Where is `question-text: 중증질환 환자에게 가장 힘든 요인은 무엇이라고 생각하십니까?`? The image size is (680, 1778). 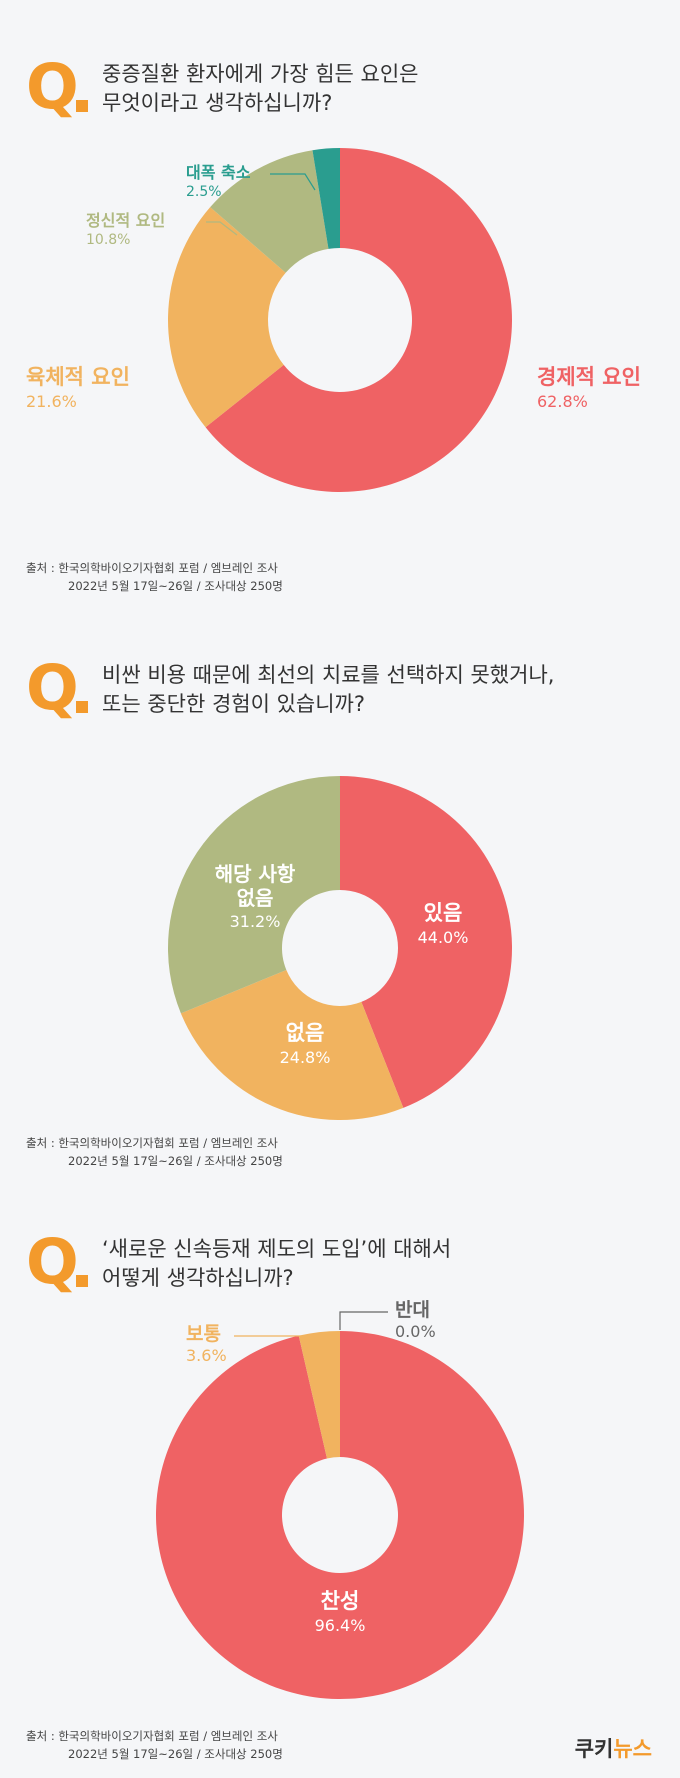 question-text: 중증질환 환자에게 가장 힘든 요인은 무엇이라고 생각하십니까? is located at coordinates (260, 88).